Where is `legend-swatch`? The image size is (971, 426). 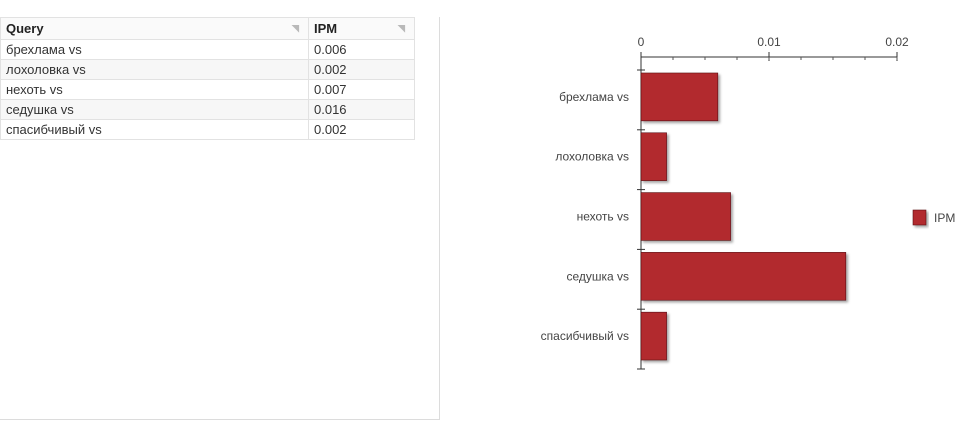 legend-swatch is located at coordinates (919, 217).